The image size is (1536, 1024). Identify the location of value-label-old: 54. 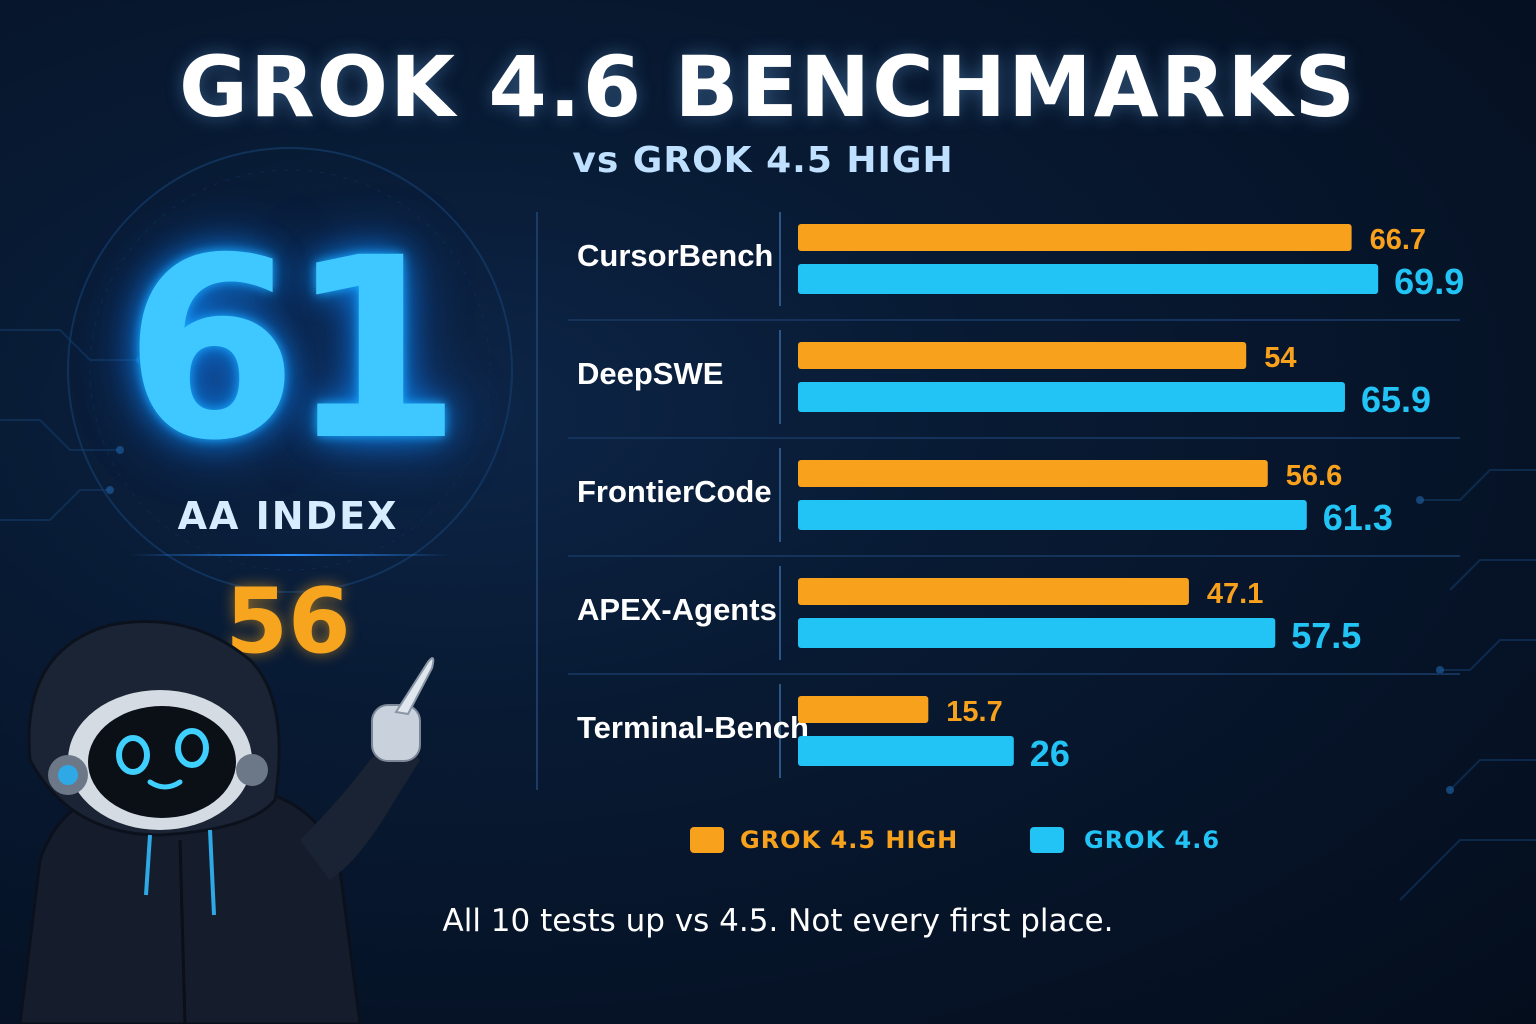
(1280, 358).